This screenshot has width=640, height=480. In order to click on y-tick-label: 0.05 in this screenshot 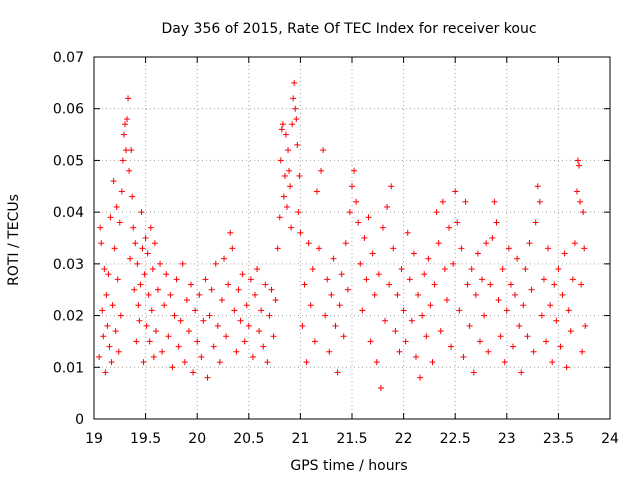, I will do `click(68, 161)`.